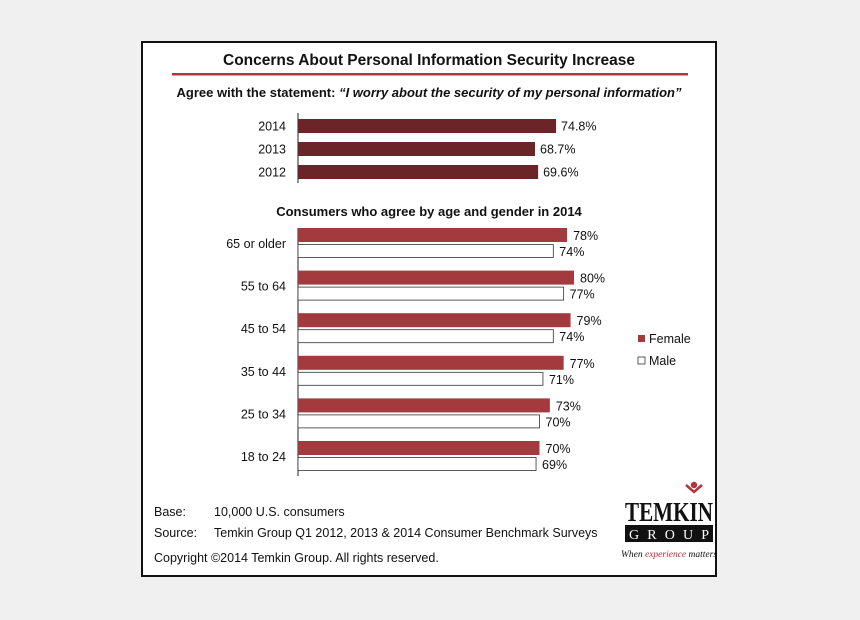 The width and height of the screenshot is (860, 620). What do you see at coordinates (578, 127) in the screenshot?
I see `year-value-label: 74.8%` at bounding box center [578, 127].